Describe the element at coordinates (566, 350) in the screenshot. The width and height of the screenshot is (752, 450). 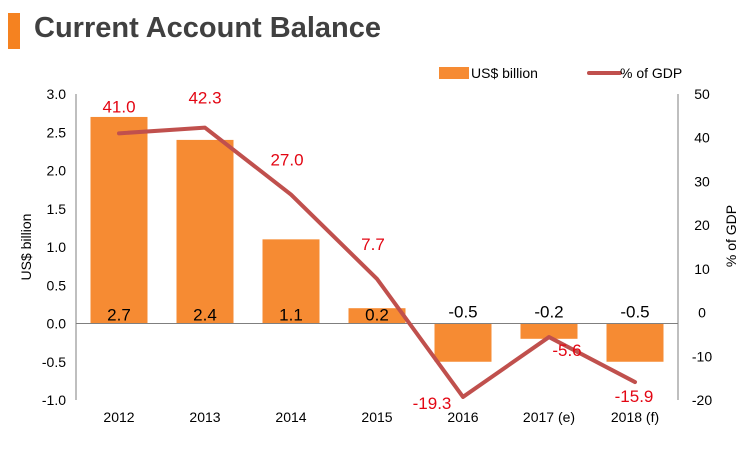
I see `line-value-label: -5.6` at that location.